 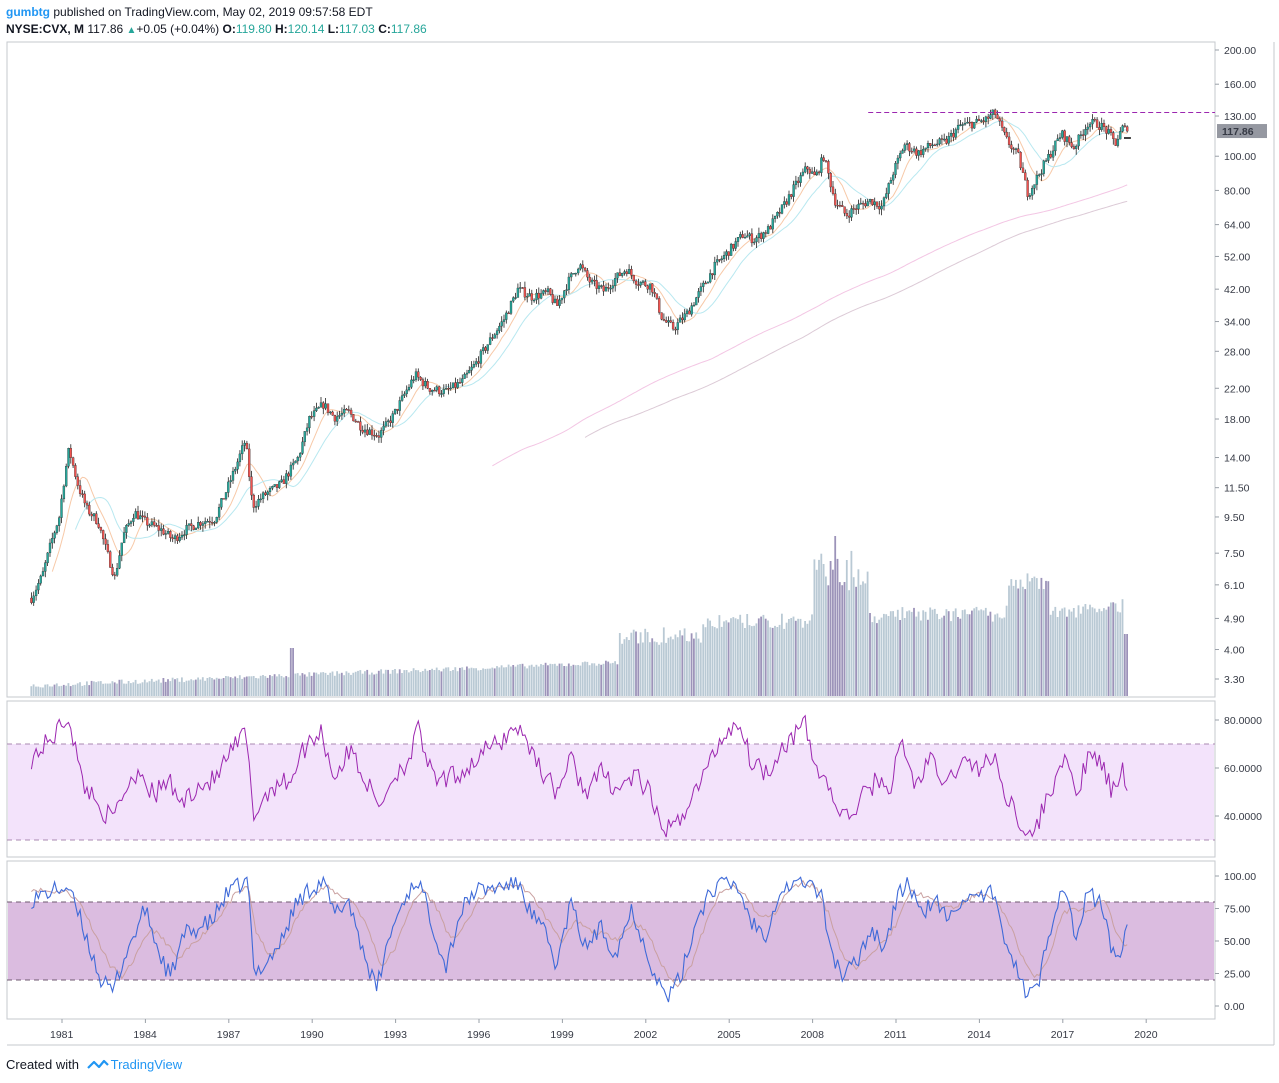 What do you see at coordinates (28, 12) in the screenshot?
I see `author-link: gumbtg` at bounding box center [28, 12].